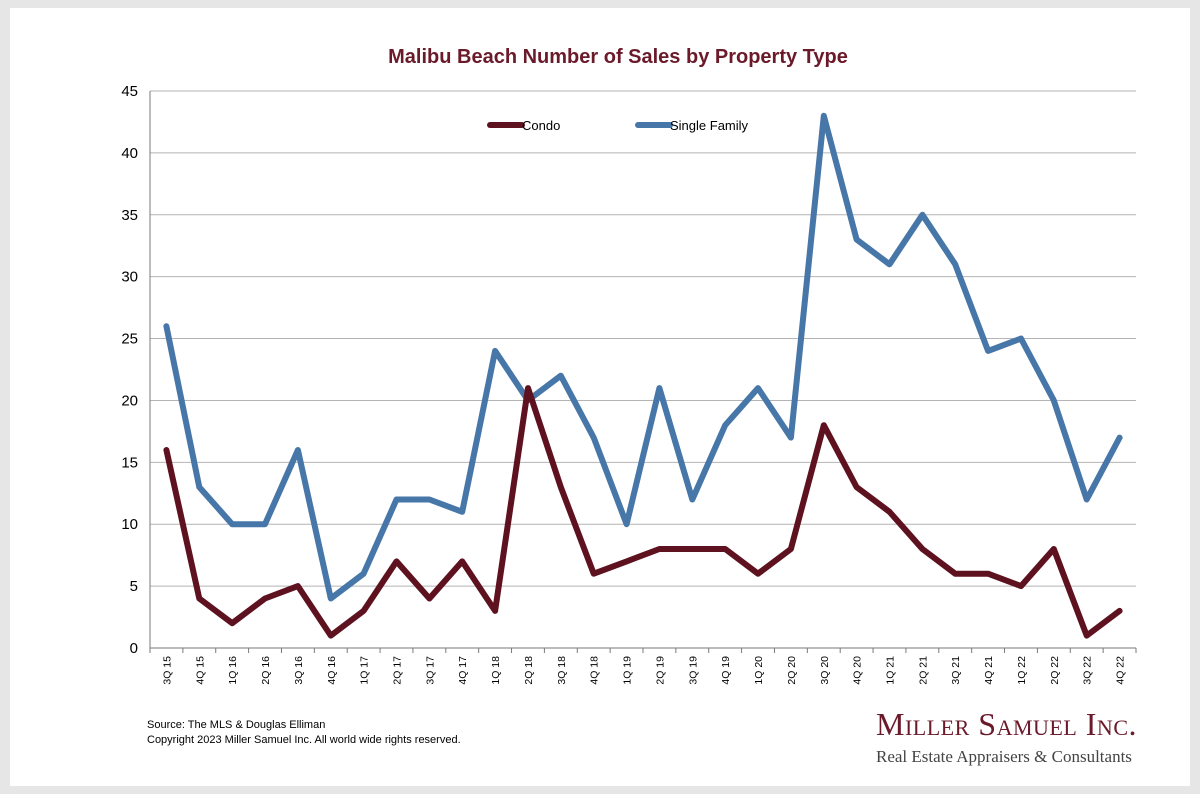  I want to click on y-tick-label: 35, so click(129, 215).